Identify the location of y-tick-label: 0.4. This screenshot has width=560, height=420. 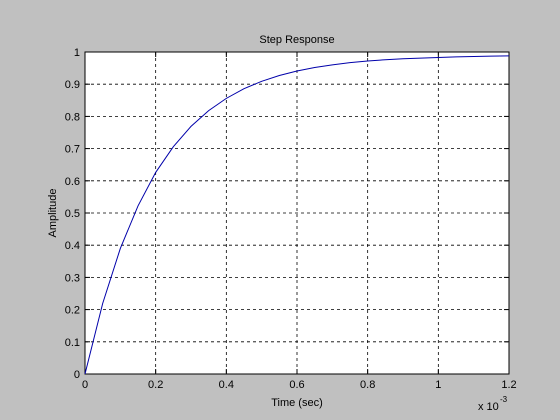
(72, 246).